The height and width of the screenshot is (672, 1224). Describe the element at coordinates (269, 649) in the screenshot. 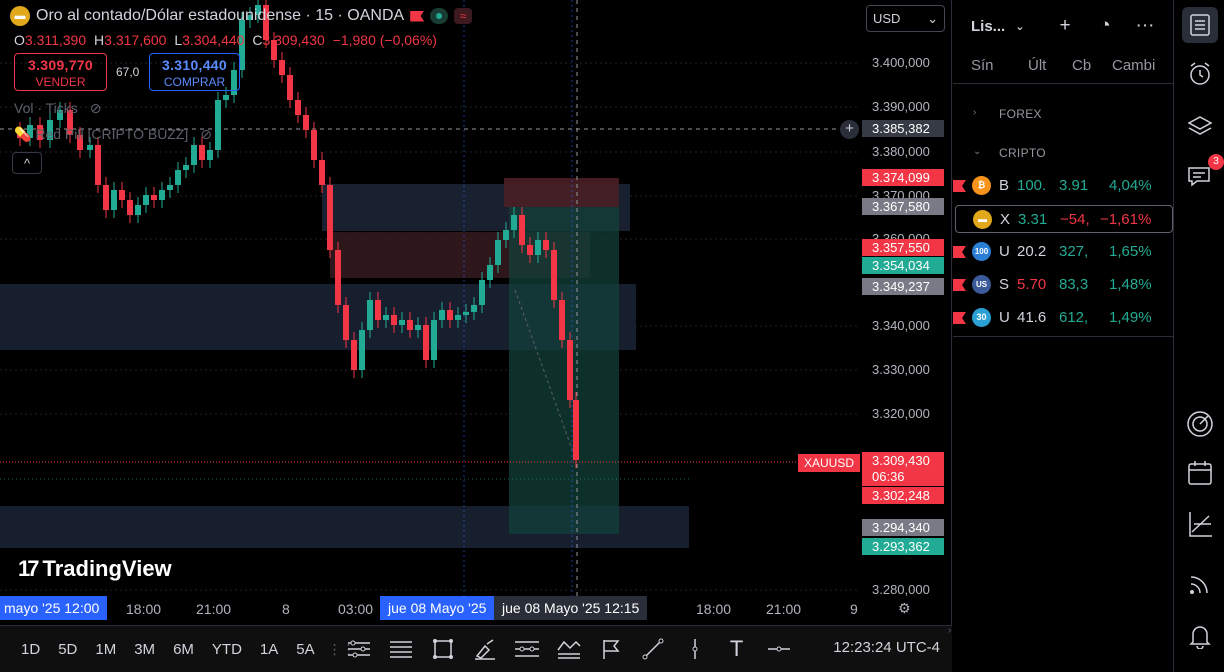

I see `range-1a: 1A` at that location.